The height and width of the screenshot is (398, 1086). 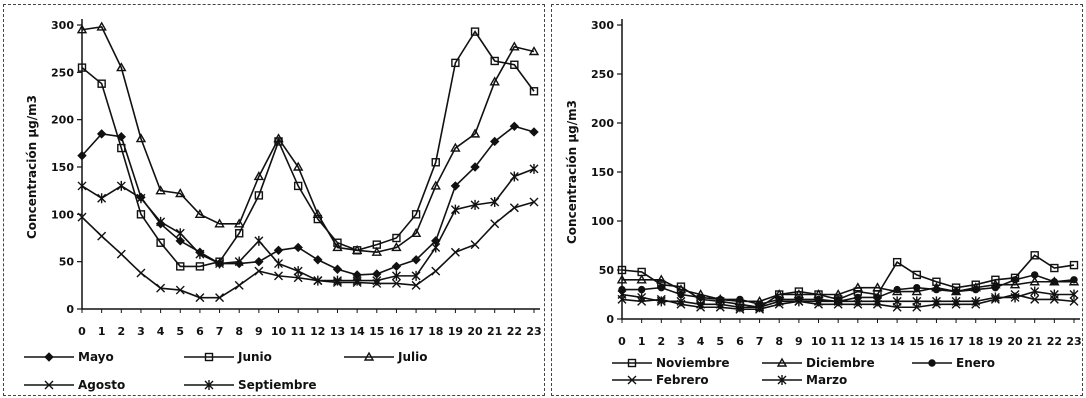 What do you see at coordinates (693, 363) in the screenshot?
I see `legend-label: Noviembre` at bounding box center [693, 363].